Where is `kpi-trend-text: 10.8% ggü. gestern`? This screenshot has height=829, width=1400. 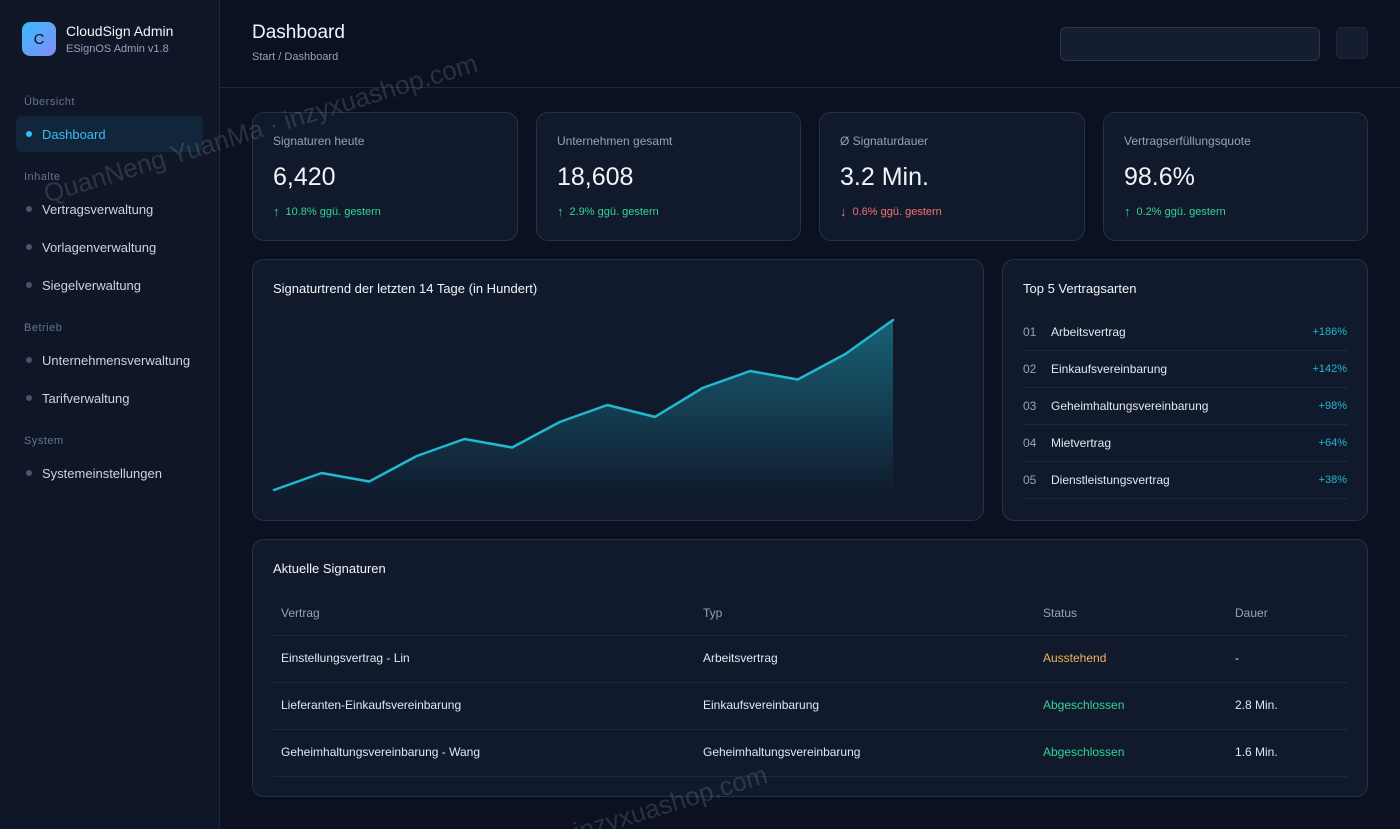 kpi-trend-text: 10.8% ggü. gestern is located at coordinates (333, 211).